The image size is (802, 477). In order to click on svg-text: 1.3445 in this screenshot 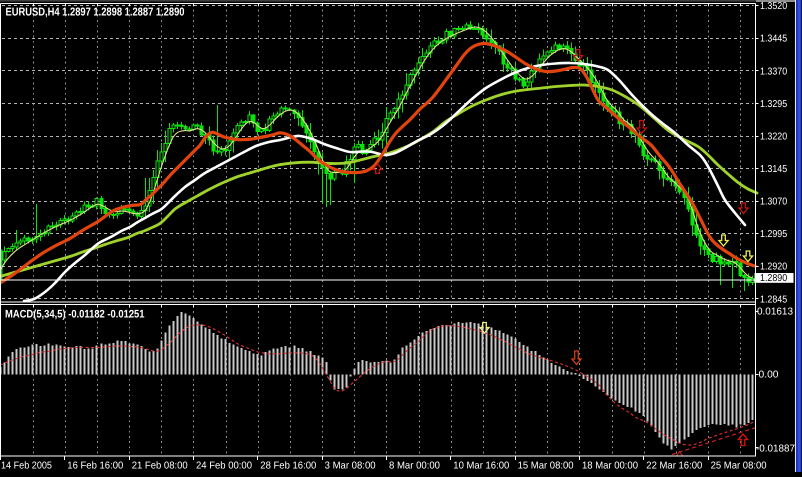, I will do `click(774, 39)`.